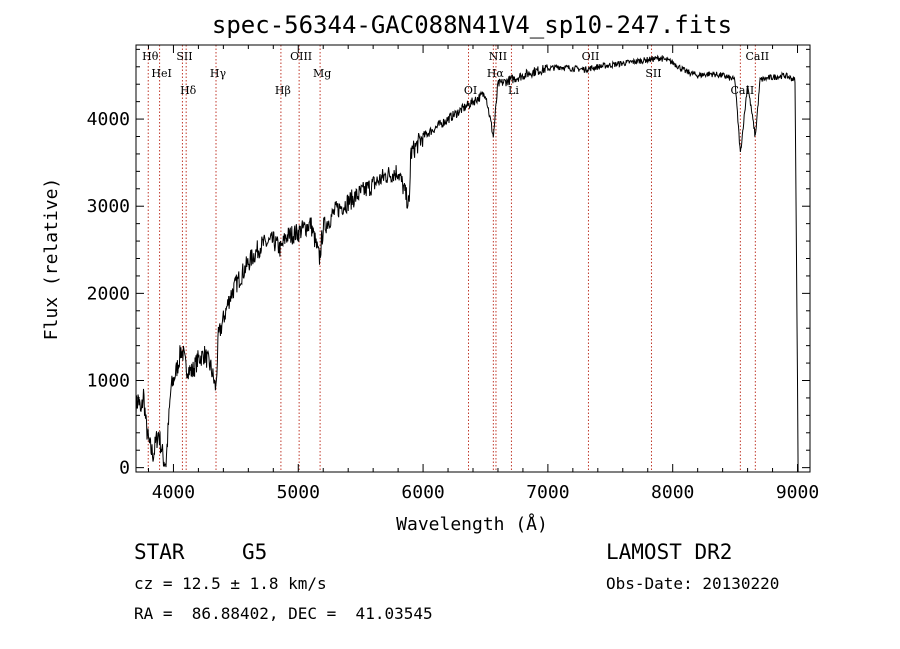  I want to click on line-label-hδ: Hδ, so click(188, 90).